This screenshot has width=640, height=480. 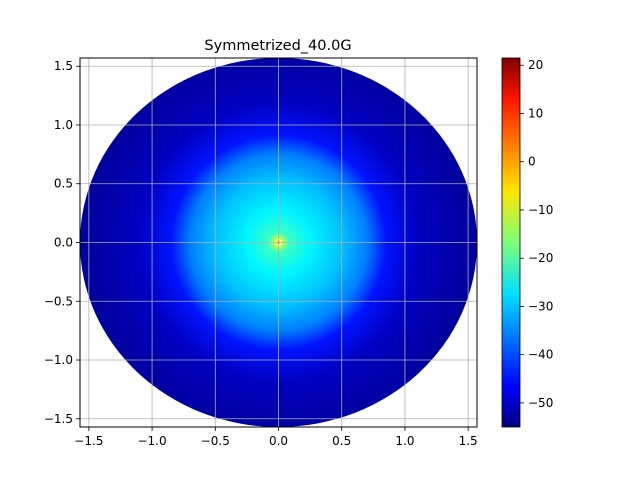 I want to click on y-tick-label-1: −1.0, so click(x=58, y=360).